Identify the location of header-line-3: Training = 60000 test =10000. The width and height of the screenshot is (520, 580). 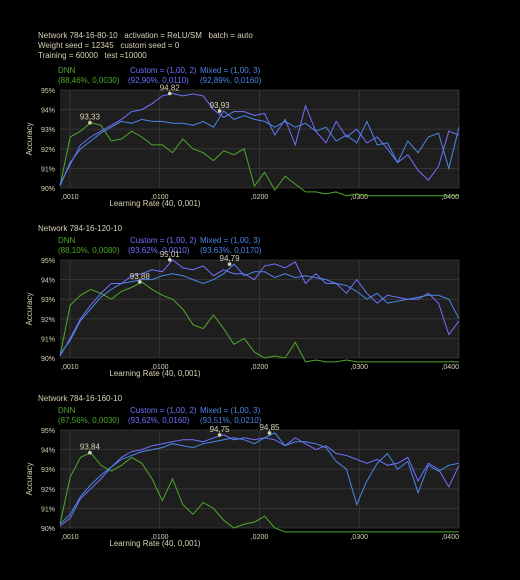
(92, 55).